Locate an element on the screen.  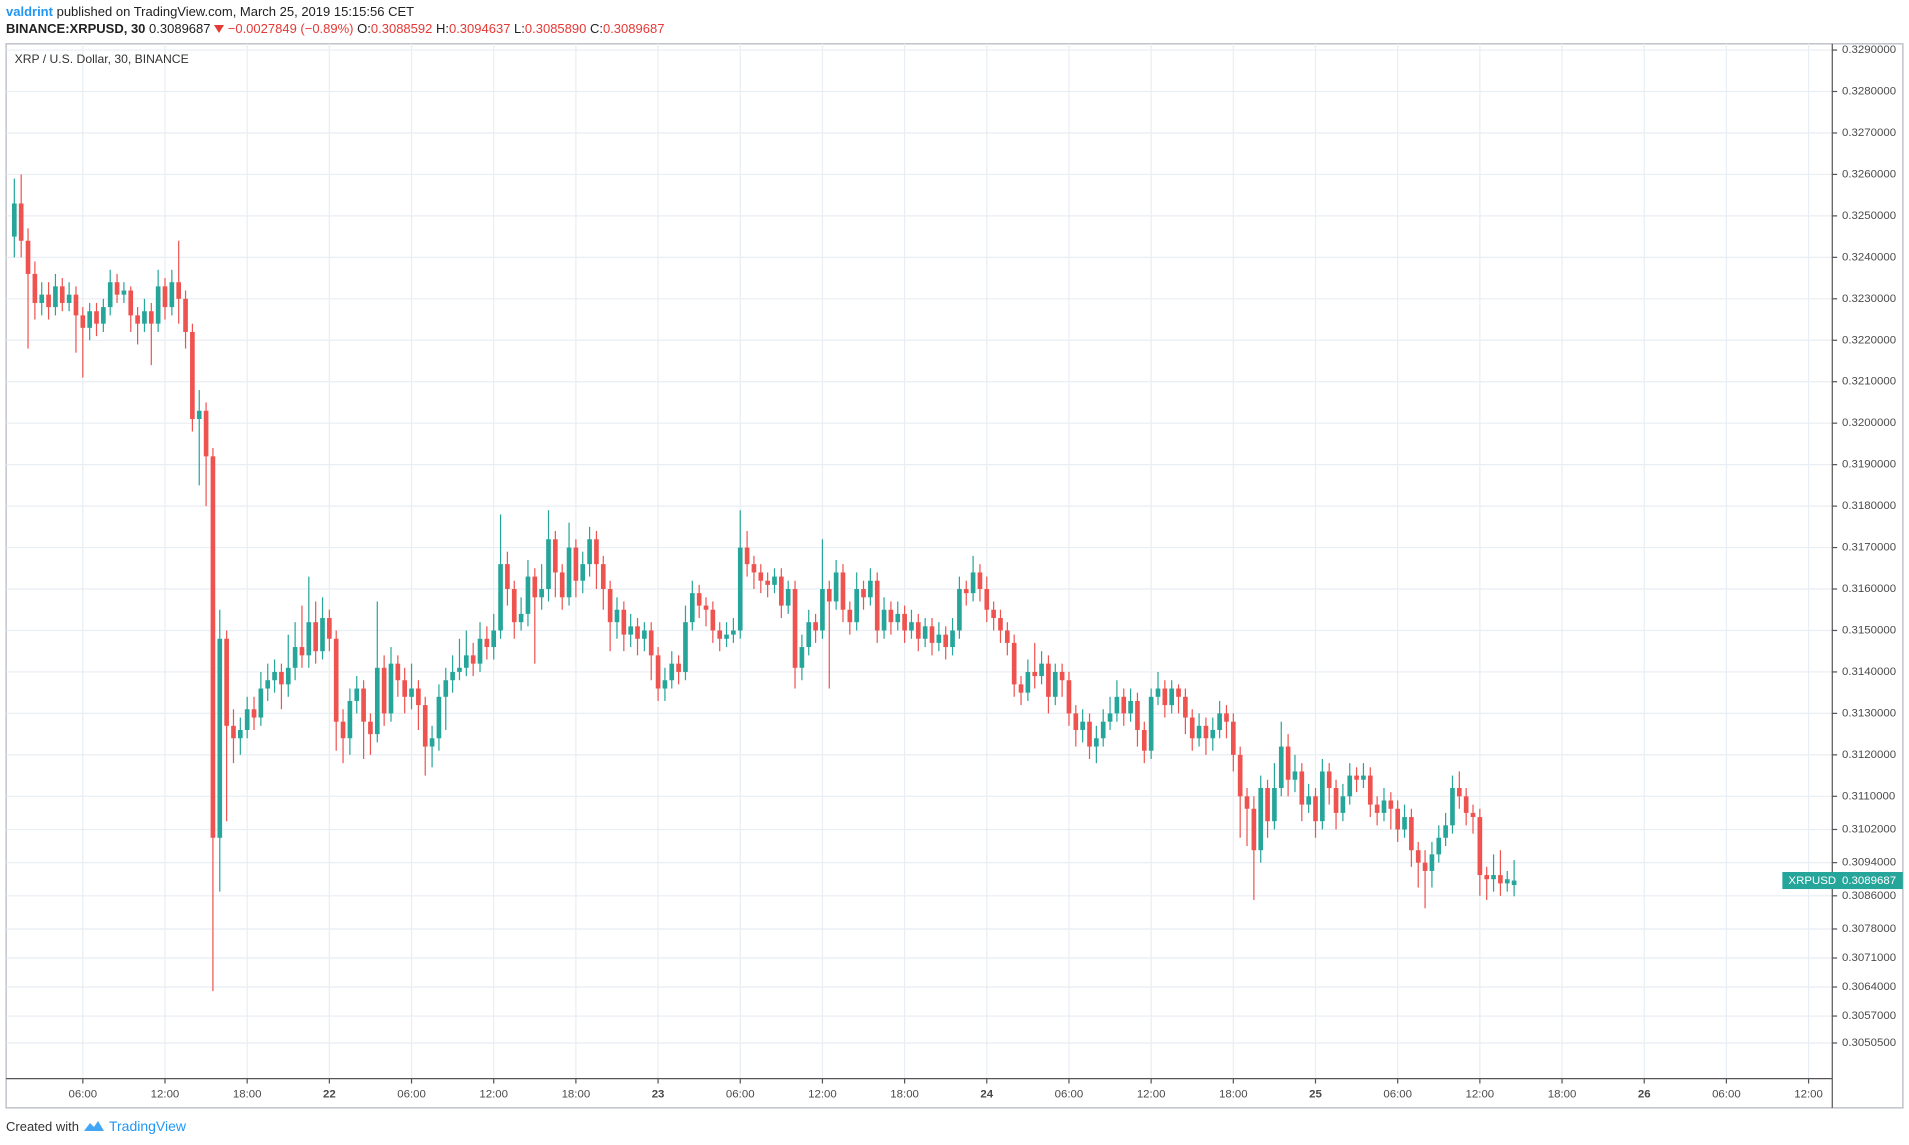
author: valdrint is located at coordinates (29, 11).